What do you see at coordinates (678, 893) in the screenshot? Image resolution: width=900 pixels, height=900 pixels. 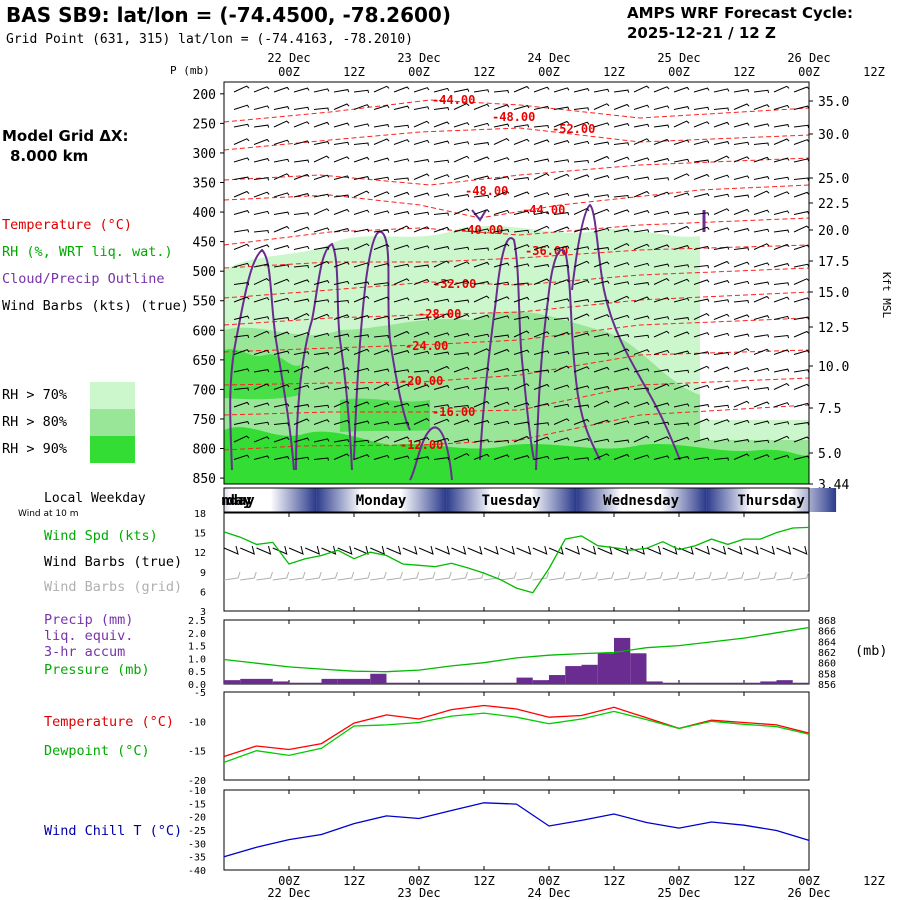 I see `day-label-bottom: 25 Dec` at bounding box center [678, 893].